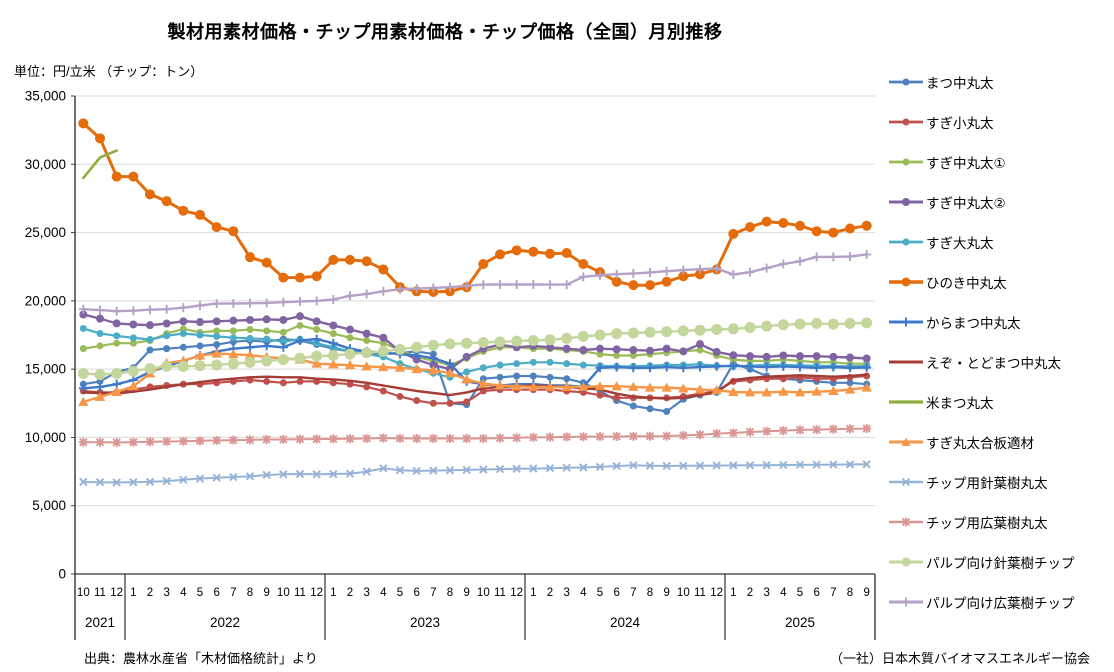 Image resolution: width=1114 pixels, height=672 pixels. I want to click on y-axis-tick-label: 25,000, so click(45, 232).